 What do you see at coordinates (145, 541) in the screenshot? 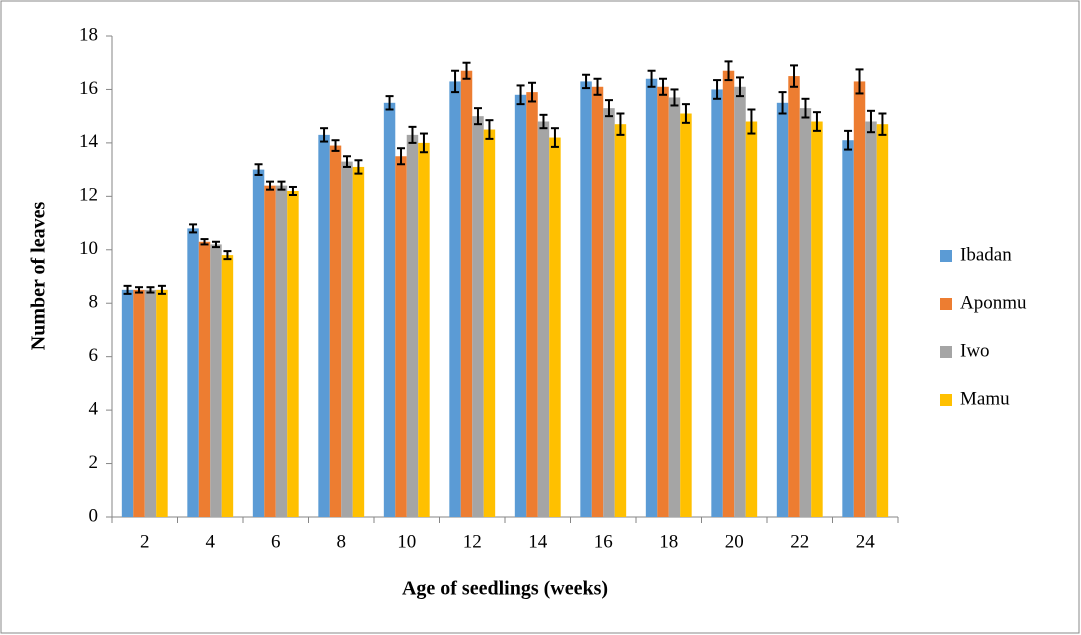
I see `x-tick-label: 2` at bounding box center [145, 541].